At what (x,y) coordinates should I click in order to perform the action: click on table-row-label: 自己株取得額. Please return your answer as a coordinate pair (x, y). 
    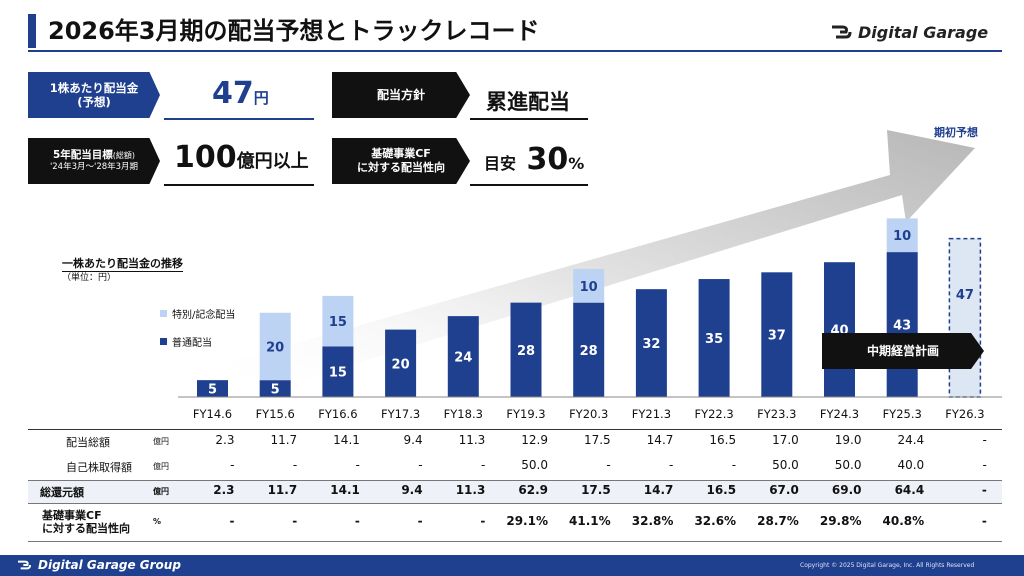
    Looking at the image, I should click on (99, 467).